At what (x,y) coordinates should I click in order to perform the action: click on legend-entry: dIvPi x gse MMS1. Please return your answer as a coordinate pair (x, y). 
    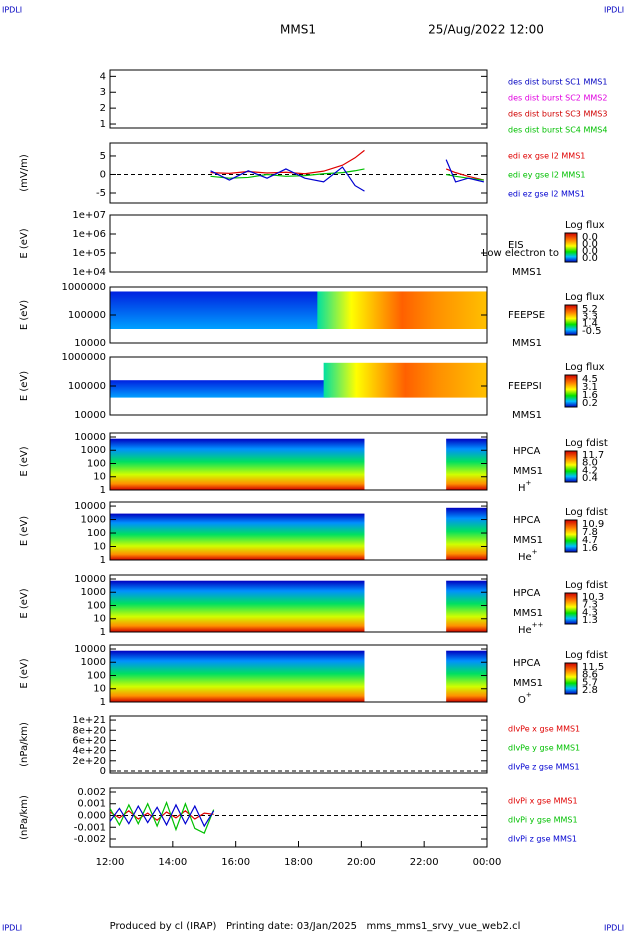
    Looking at the image, I should click on (543, 801).